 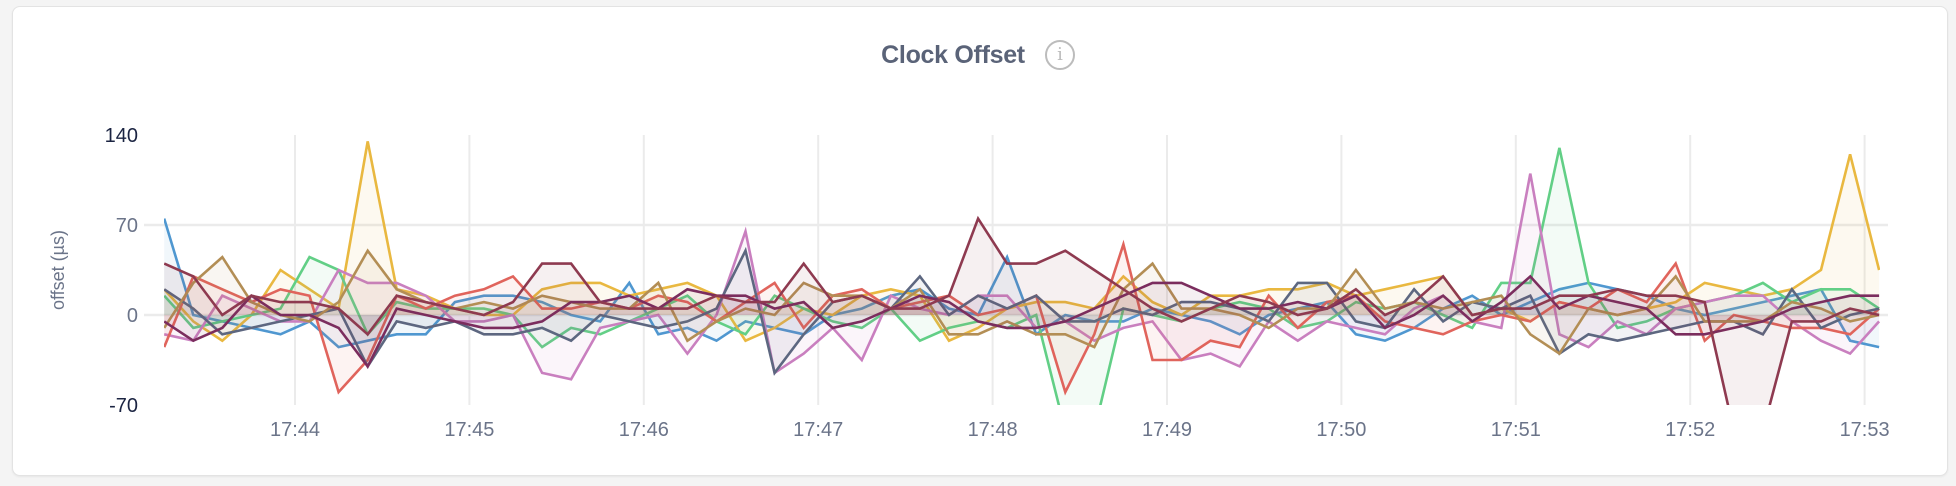 I want to click on chart-title: Clock Offset, so click(x=953, y=54).